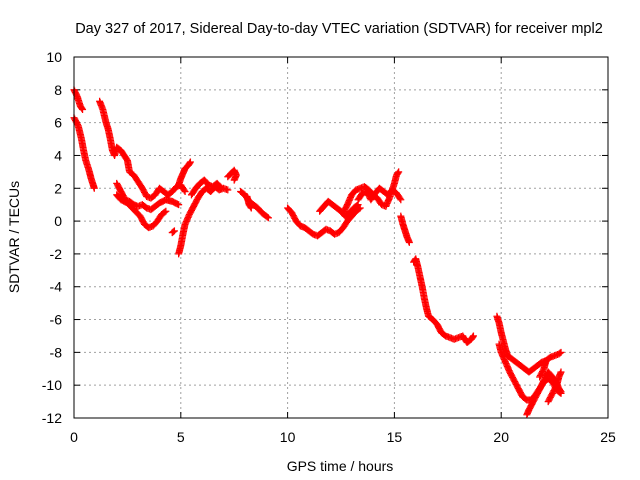 The height and width of the screenshot is (480, 640). Describe the element at coordinates (405, 229) in the screenshot. I see `series-s17` at that location.